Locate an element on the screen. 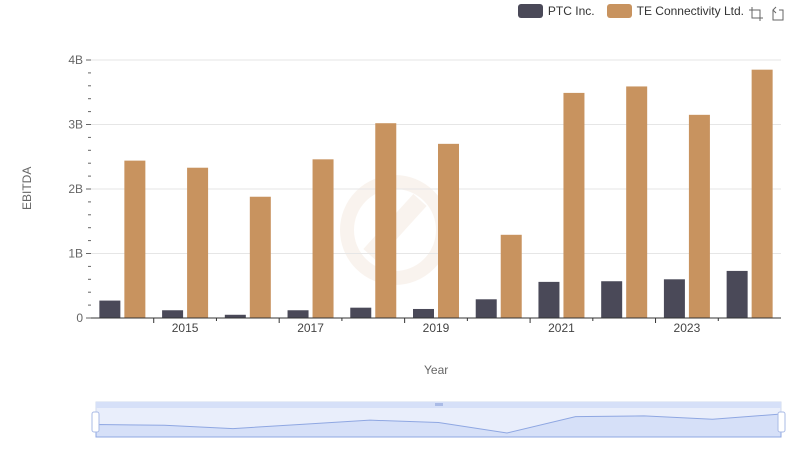  zoom-drag-grip is located at coordinates (439, 404).